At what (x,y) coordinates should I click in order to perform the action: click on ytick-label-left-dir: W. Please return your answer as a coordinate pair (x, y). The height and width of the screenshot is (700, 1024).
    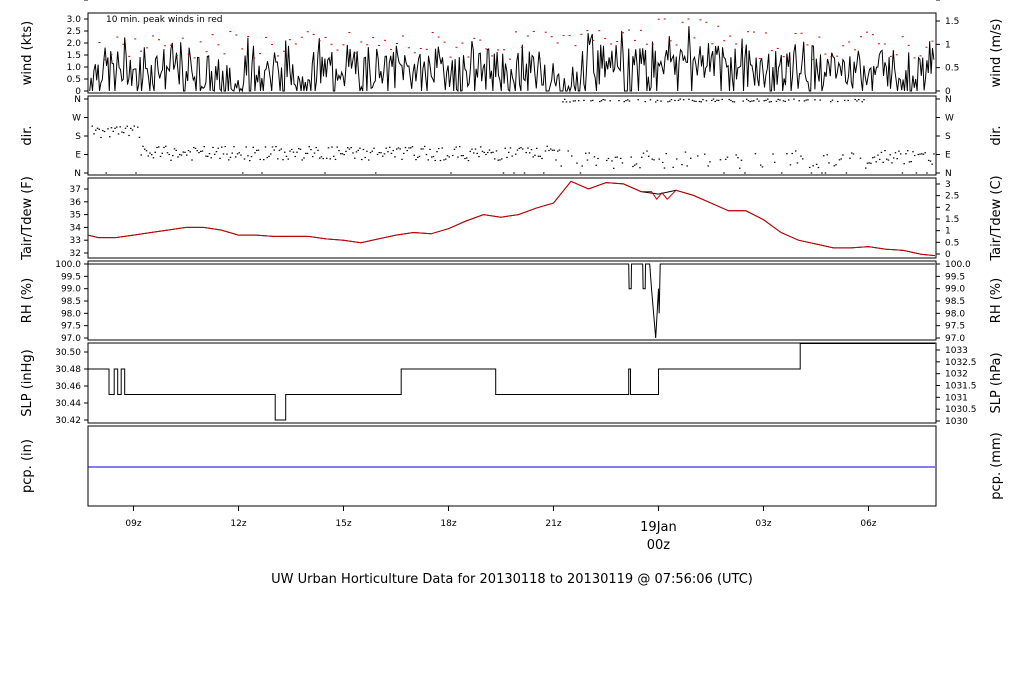
    Looking at the image, I should click on (76, 119).